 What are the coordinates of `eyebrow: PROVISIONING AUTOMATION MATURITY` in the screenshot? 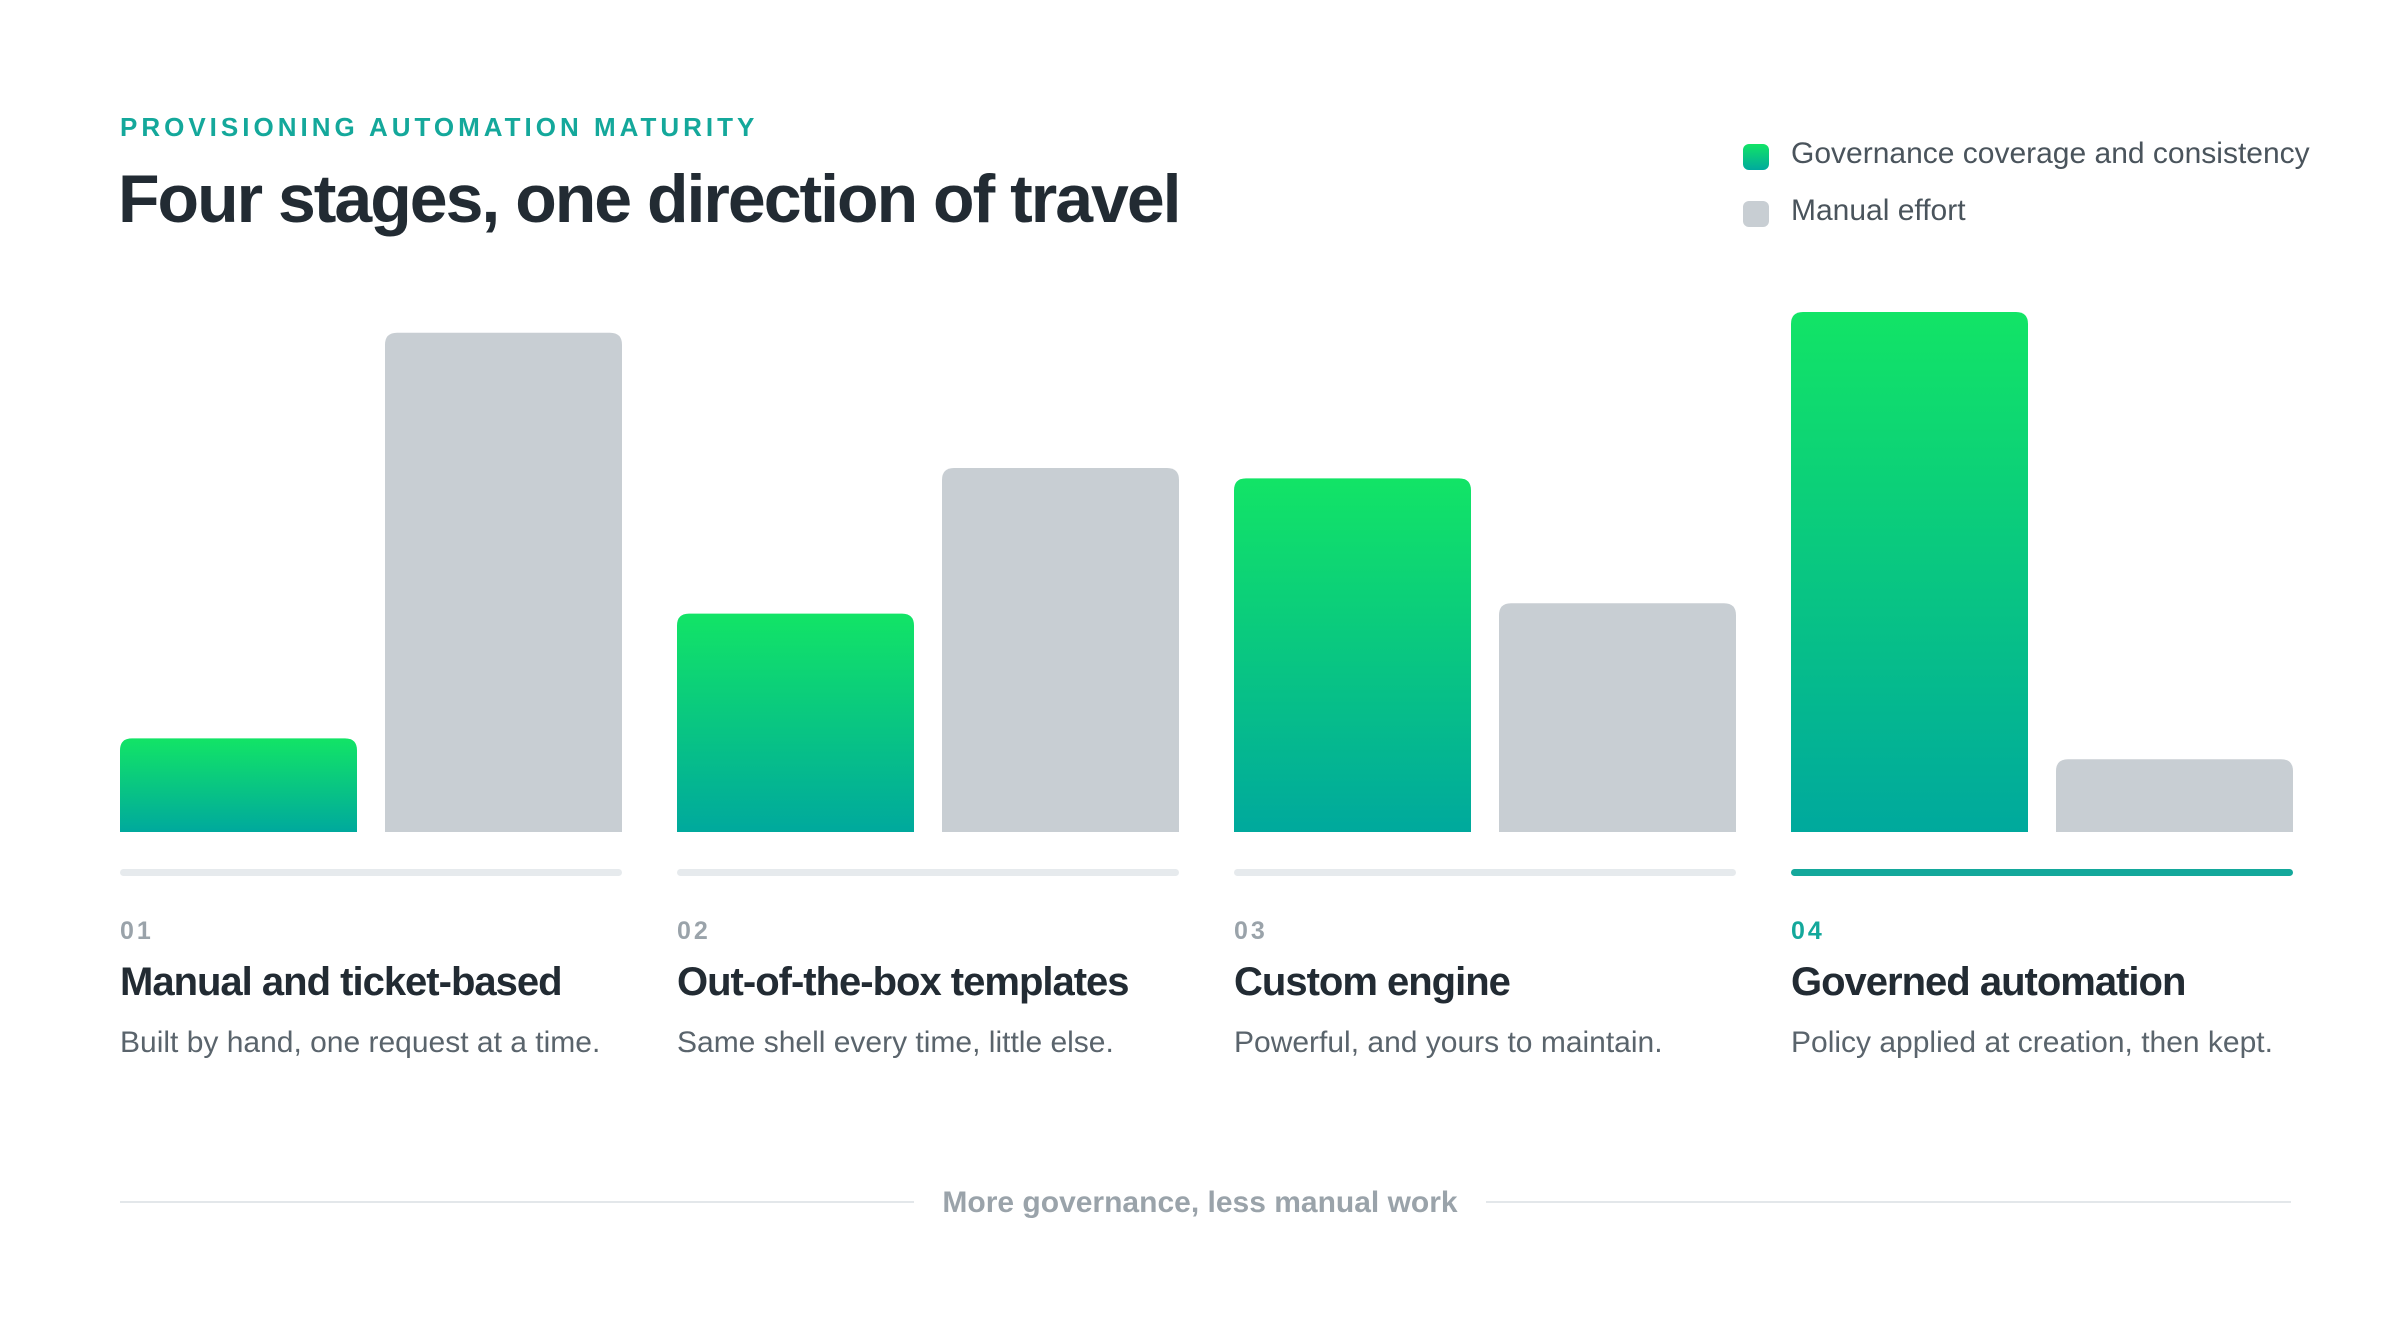 It's located at (439, 127).